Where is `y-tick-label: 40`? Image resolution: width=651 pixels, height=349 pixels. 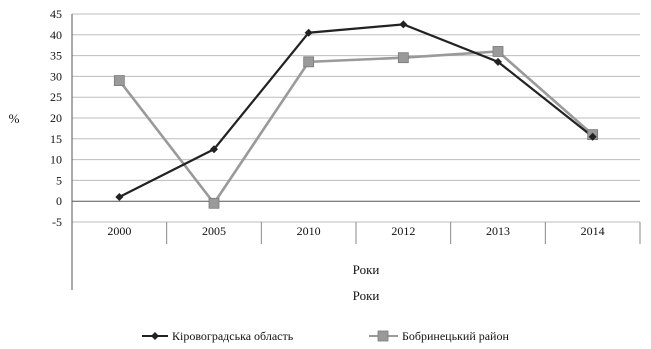 y-tick-label: 40 is located at coordinates (56, 35).